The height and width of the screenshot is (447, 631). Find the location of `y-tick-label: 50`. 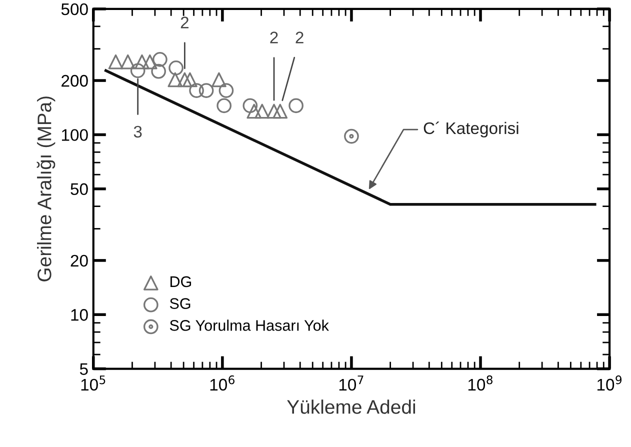

y-tick-label: 50 is located at coordinates (79, 189).